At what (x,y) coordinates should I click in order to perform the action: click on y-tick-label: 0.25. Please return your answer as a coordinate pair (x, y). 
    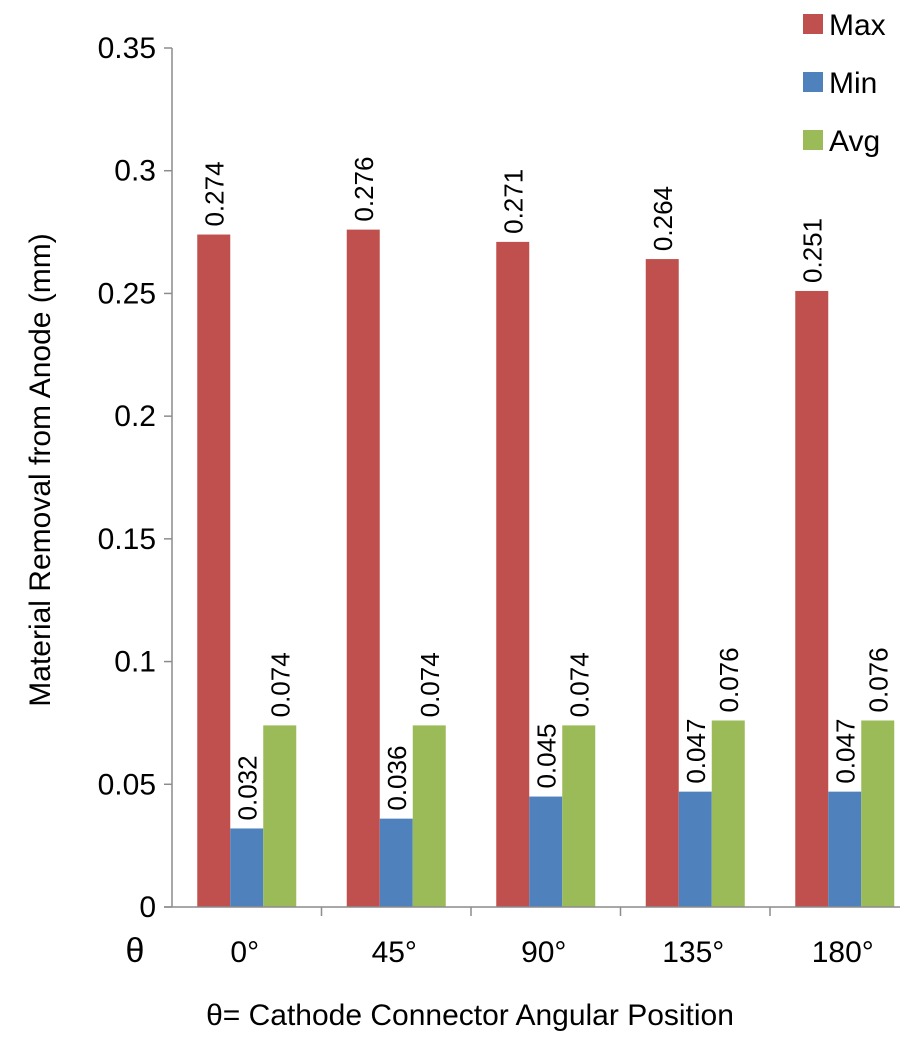
    Looking at the image, I should click on (127, 293).